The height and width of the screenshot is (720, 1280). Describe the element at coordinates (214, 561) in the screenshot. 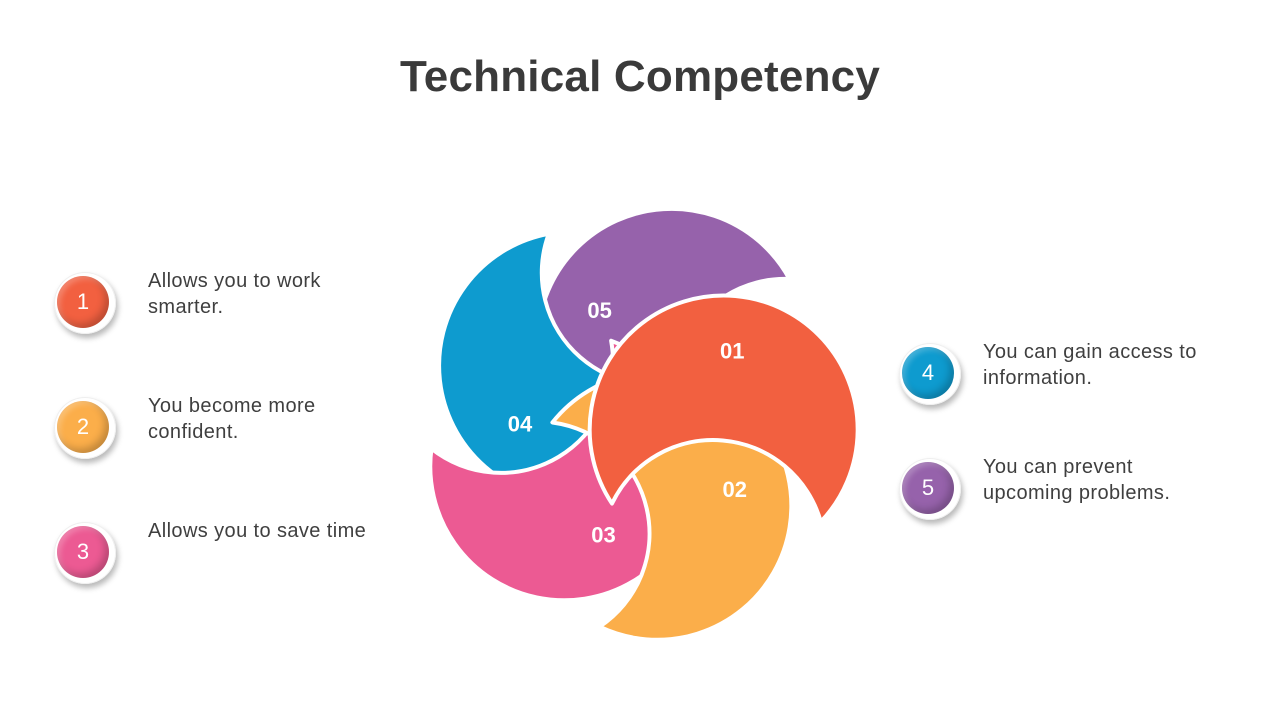

I see `list-item-3: 3 Allows you to save time` at that location.